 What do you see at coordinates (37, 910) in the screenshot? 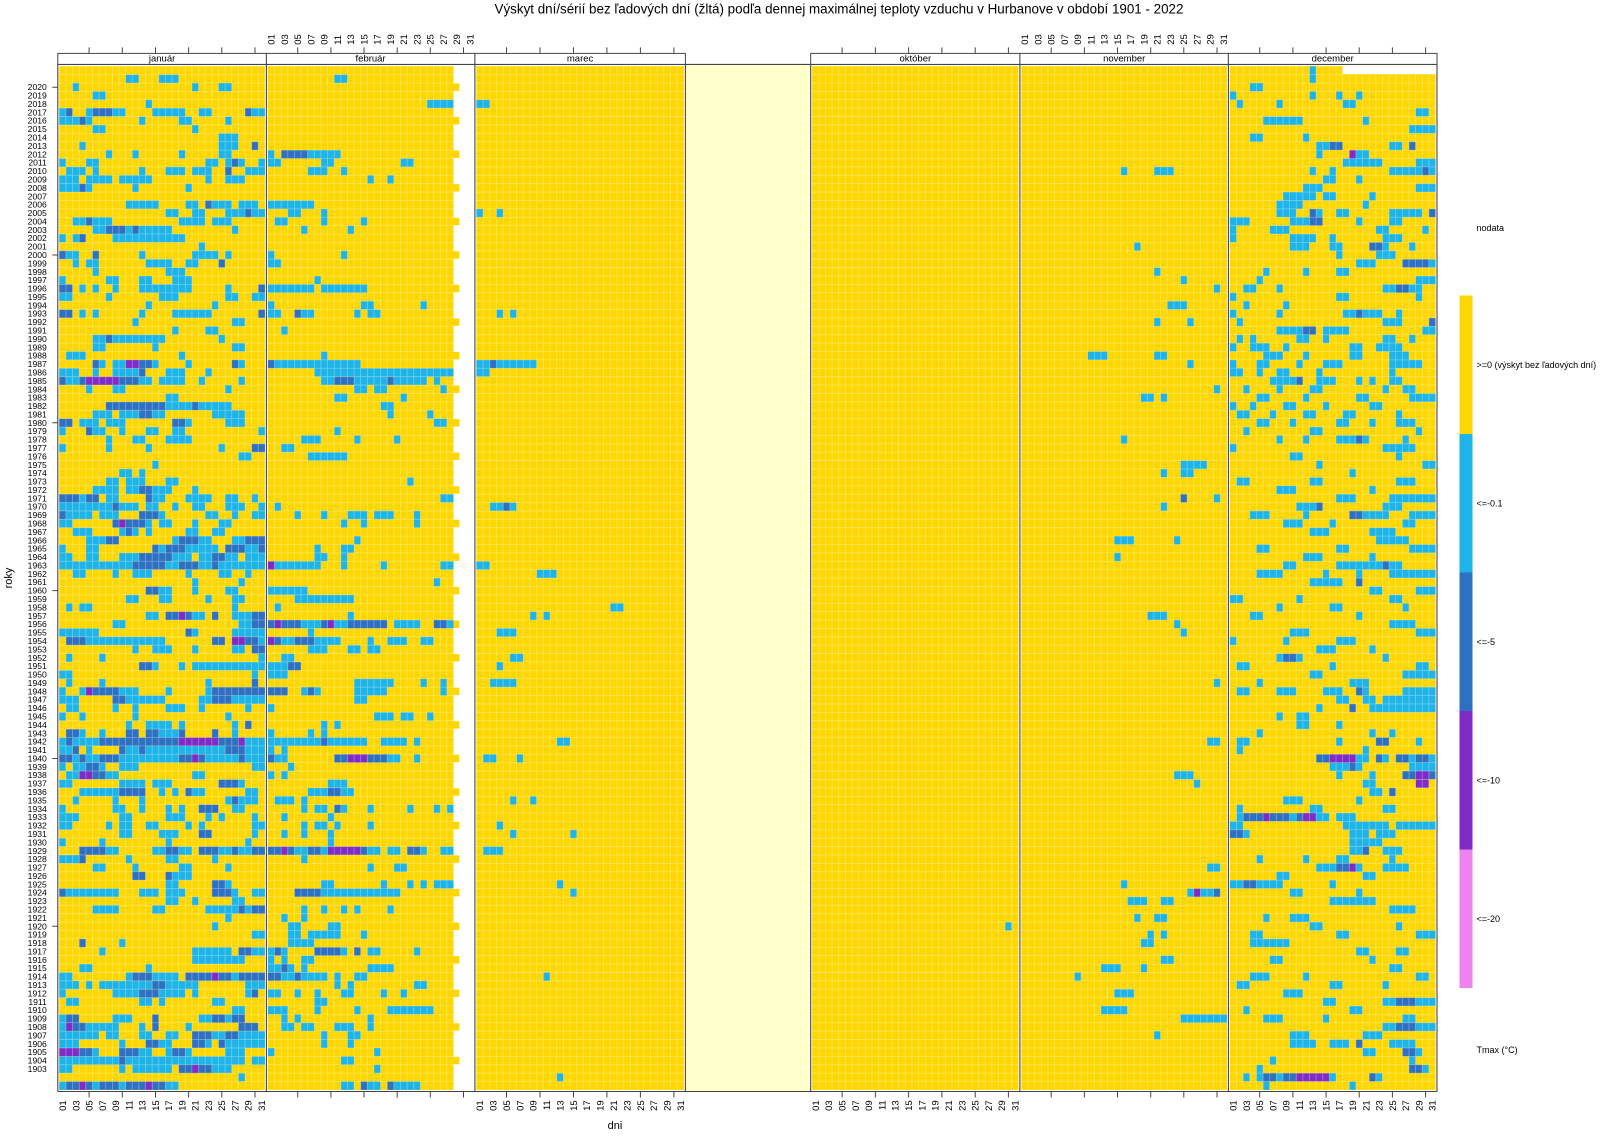
I see `svg-text: 1922` at bounding box center [37, 910].